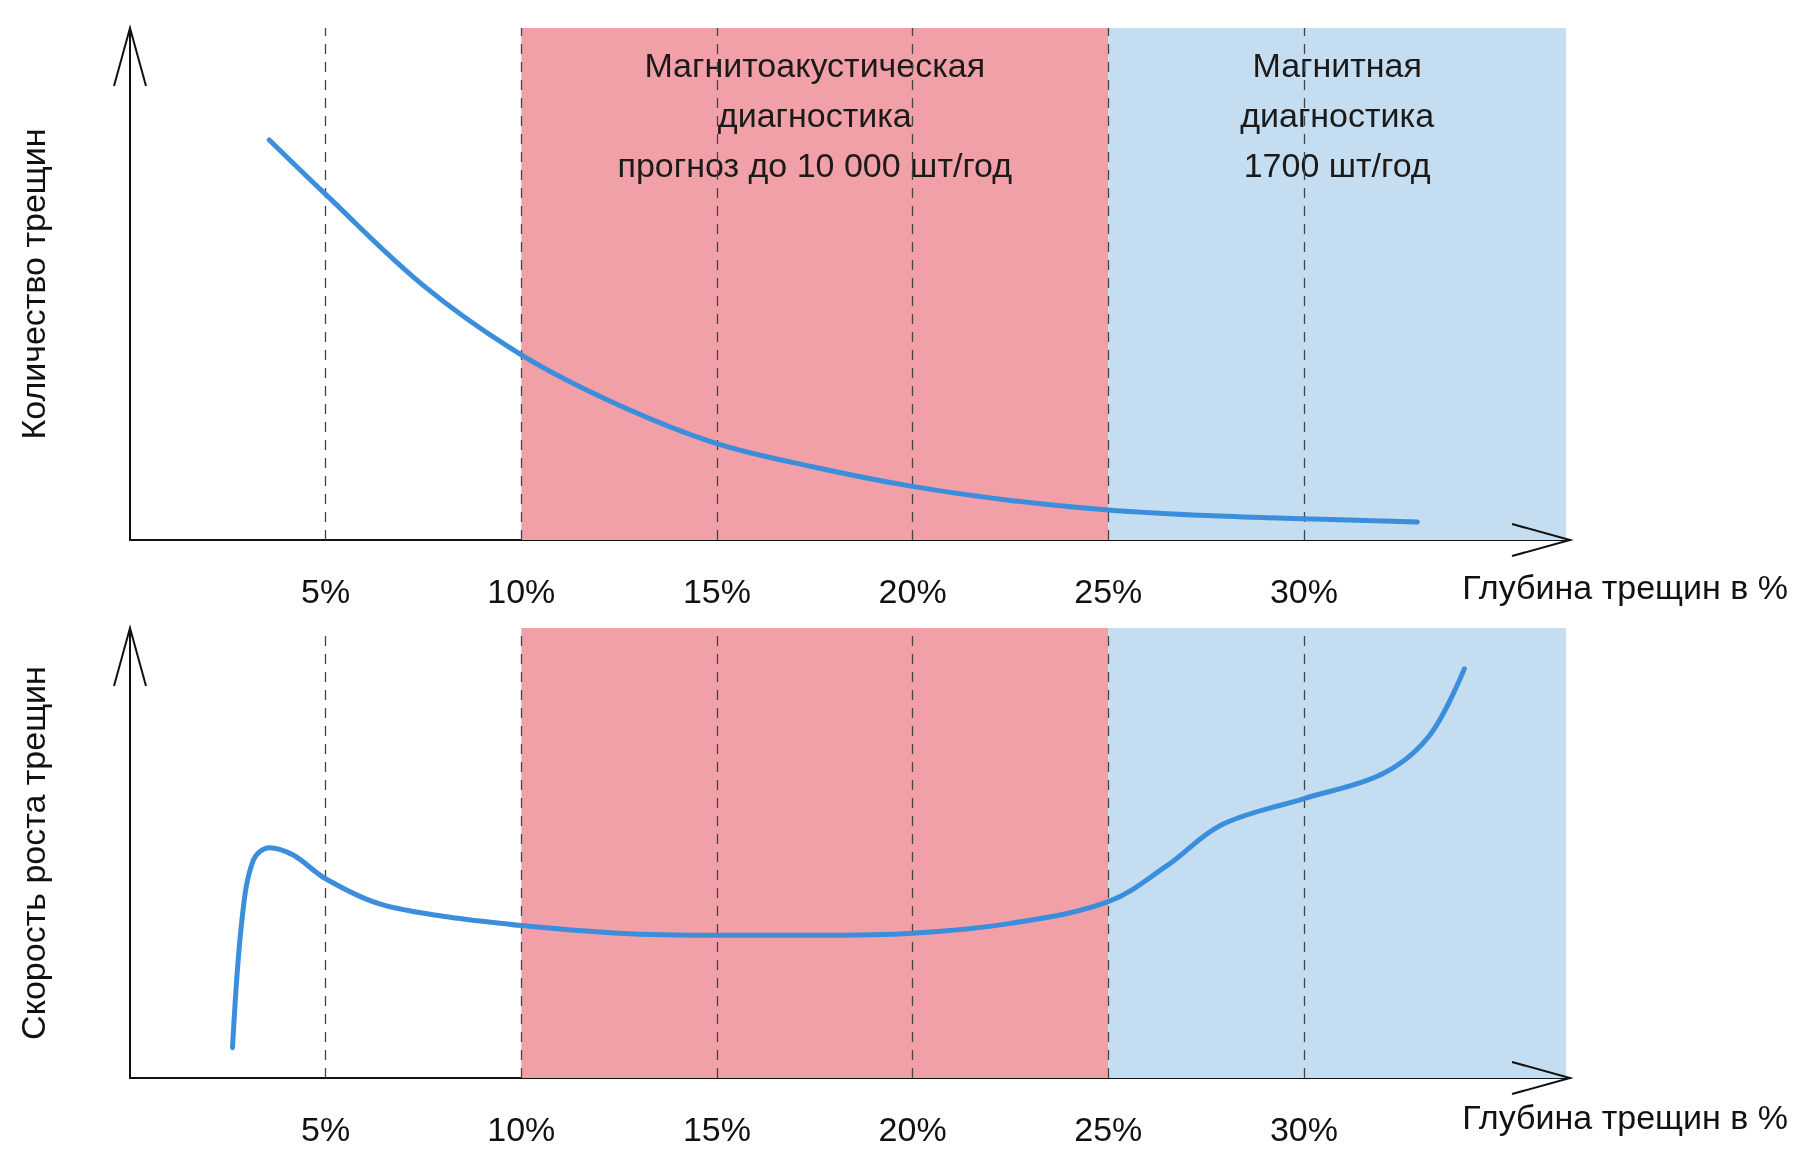 This screenshot has width=1804, height=1164. Describe the element at coordinates (815, 115) in the screenshot. I see `band-label: Магнитоакустическая диагностика прогноз до 10 000 шт/год` at that location.